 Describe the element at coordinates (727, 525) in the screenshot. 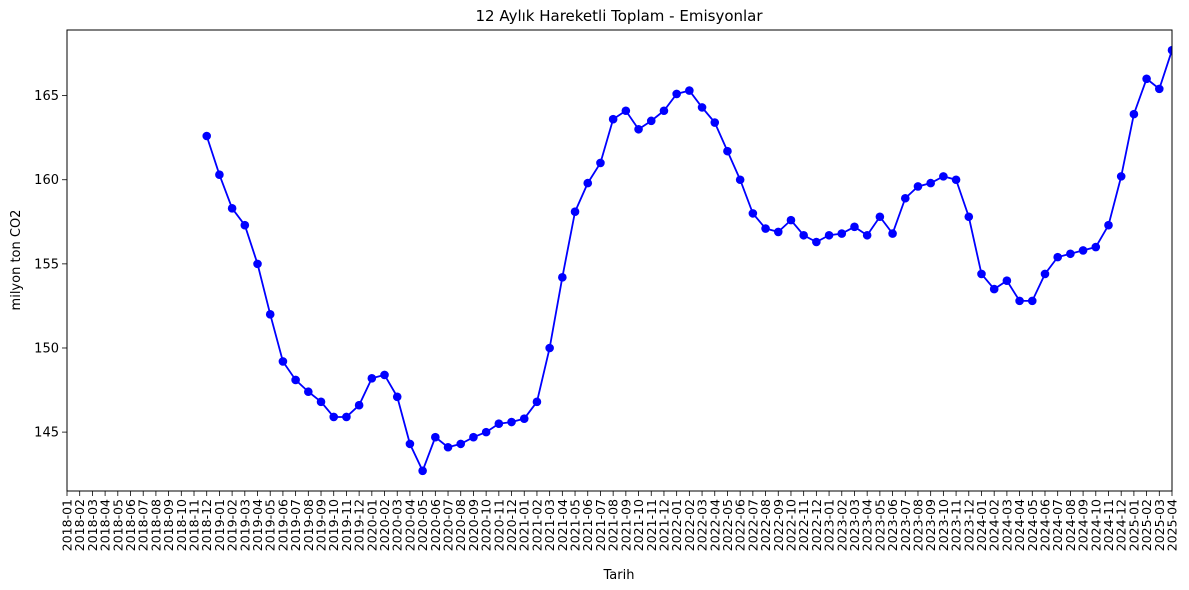

I see `x-tick-label: 2022-05` at that location.